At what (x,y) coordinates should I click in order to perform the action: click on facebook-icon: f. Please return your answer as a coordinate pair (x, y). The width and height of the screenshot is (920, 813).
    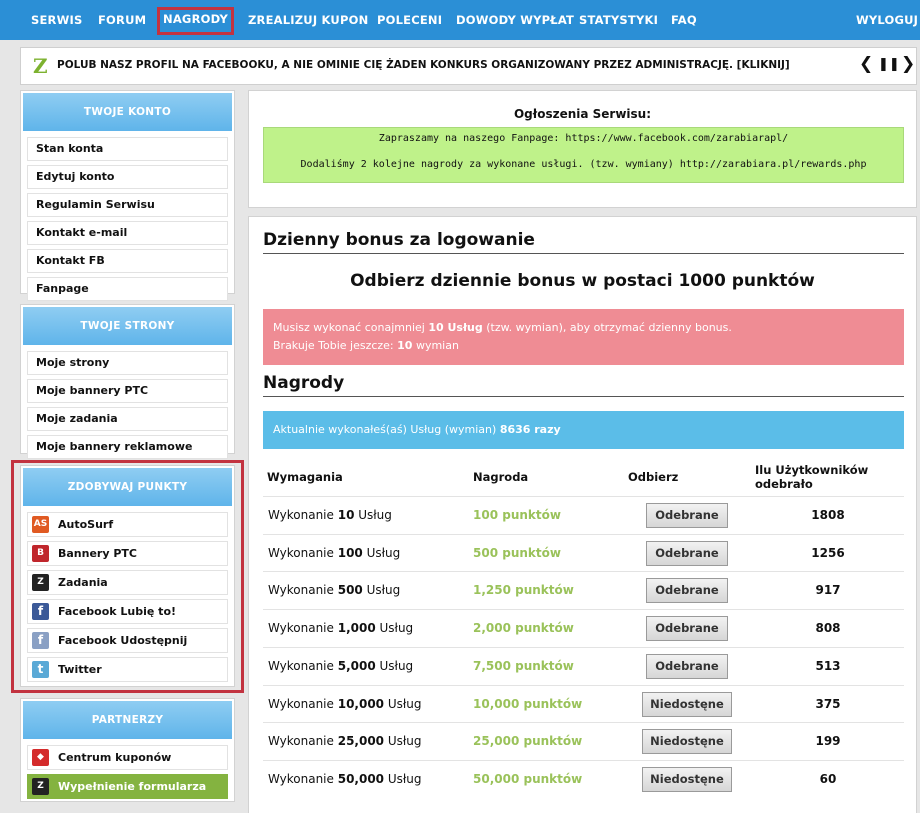
    Looking at the image, I should click on (40, 611).